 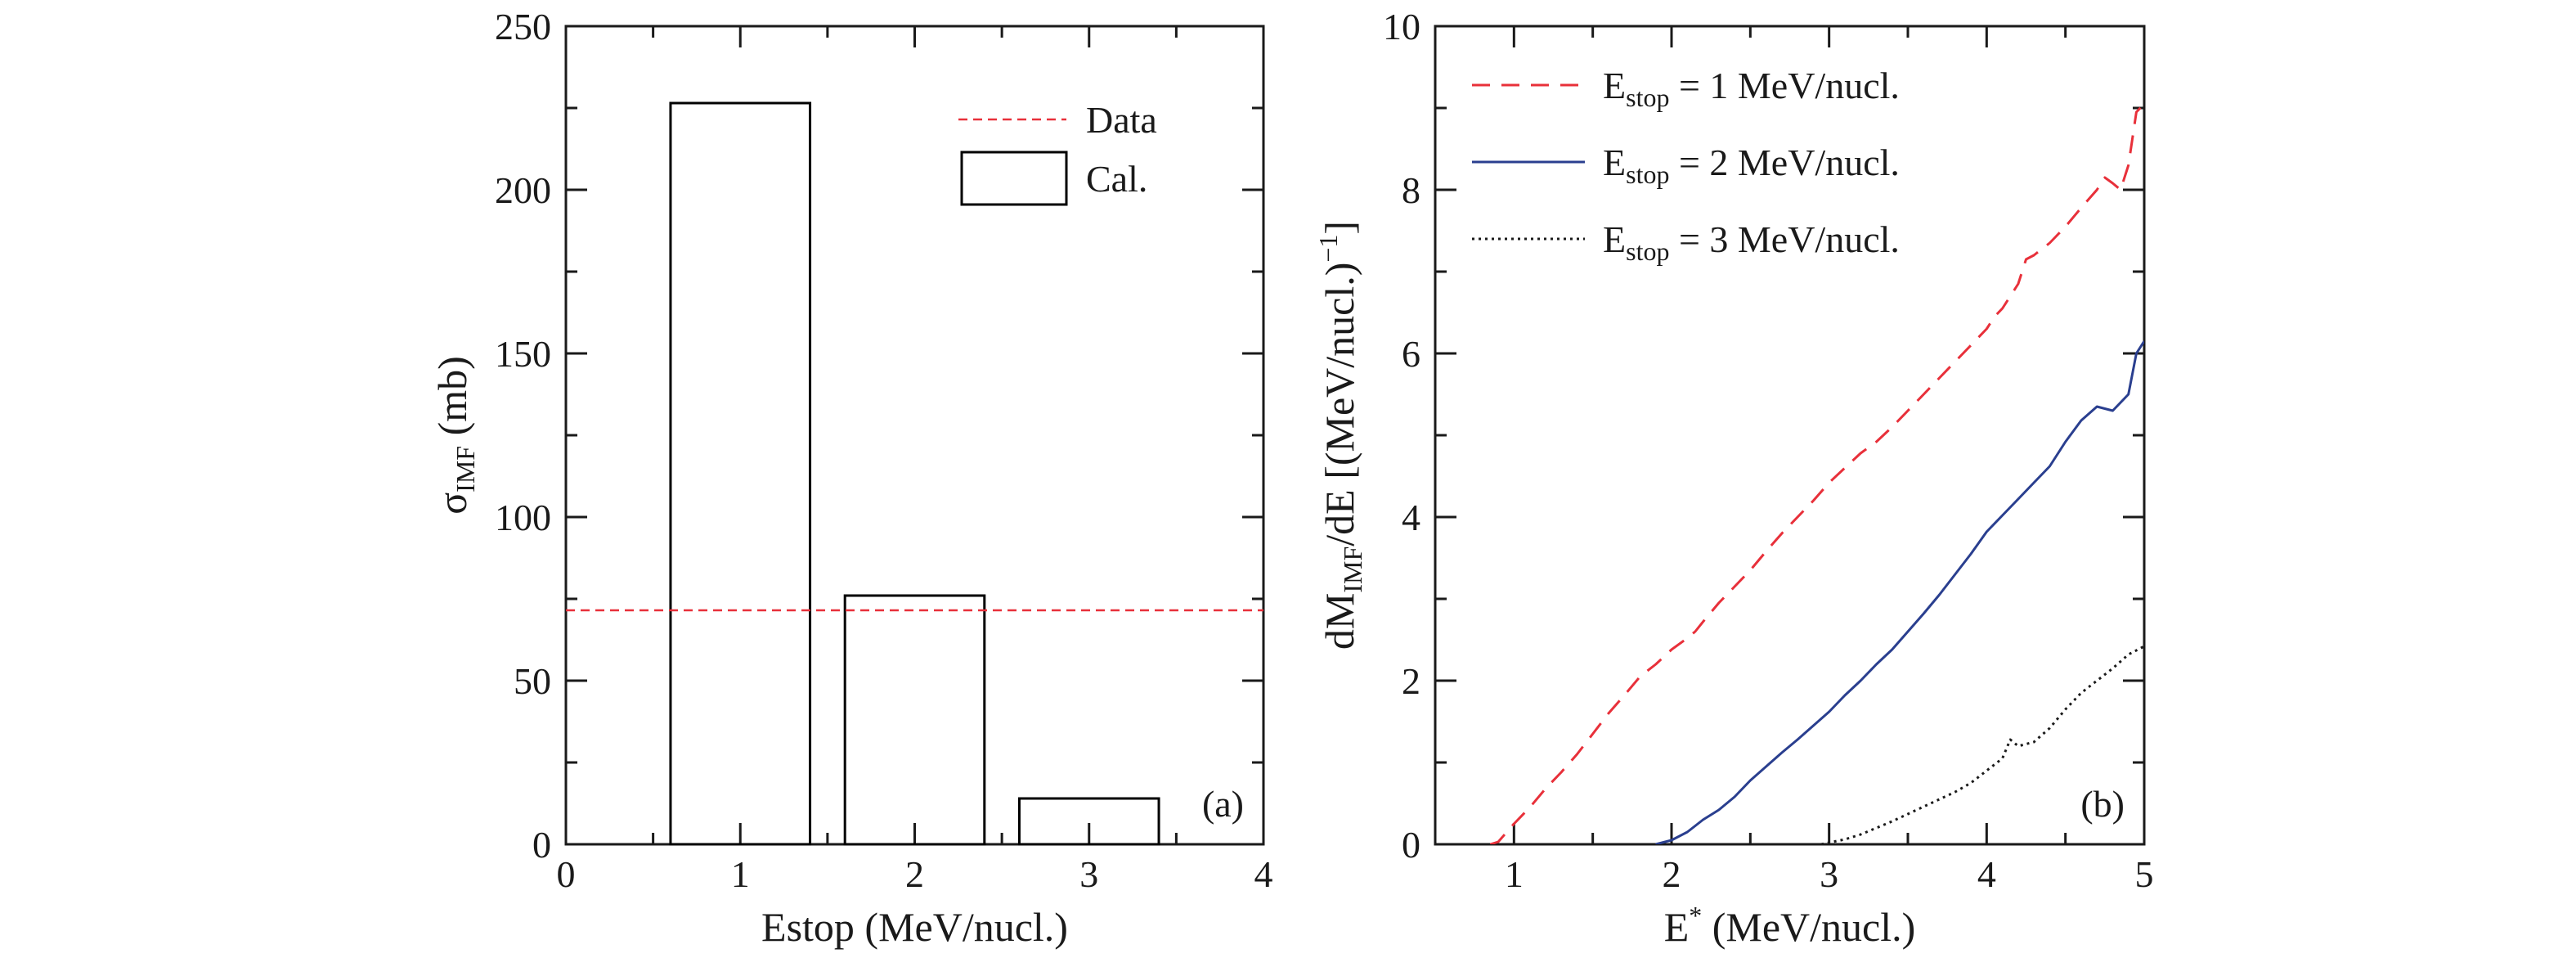 I want to click on x-tick-label-b: 5, so click(x=2144, y=874).